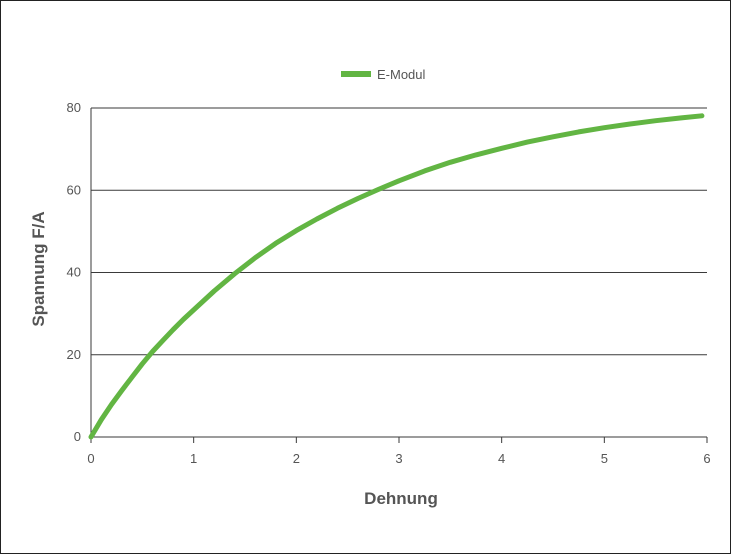 The image size is (731, 558). I want to click on y-tick-label: 20, so click(74, 354).